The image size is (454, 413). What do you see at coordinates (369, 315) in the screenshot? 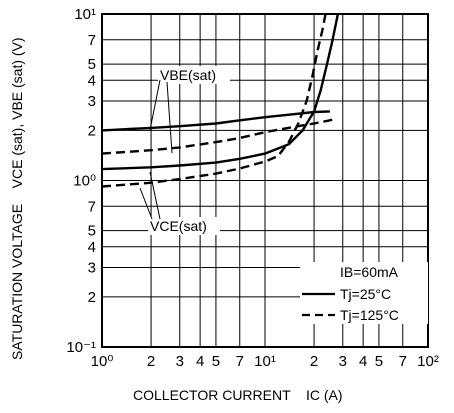
I see `legend-label-125c: Tj=125°C` at bounding box center [369, 315].